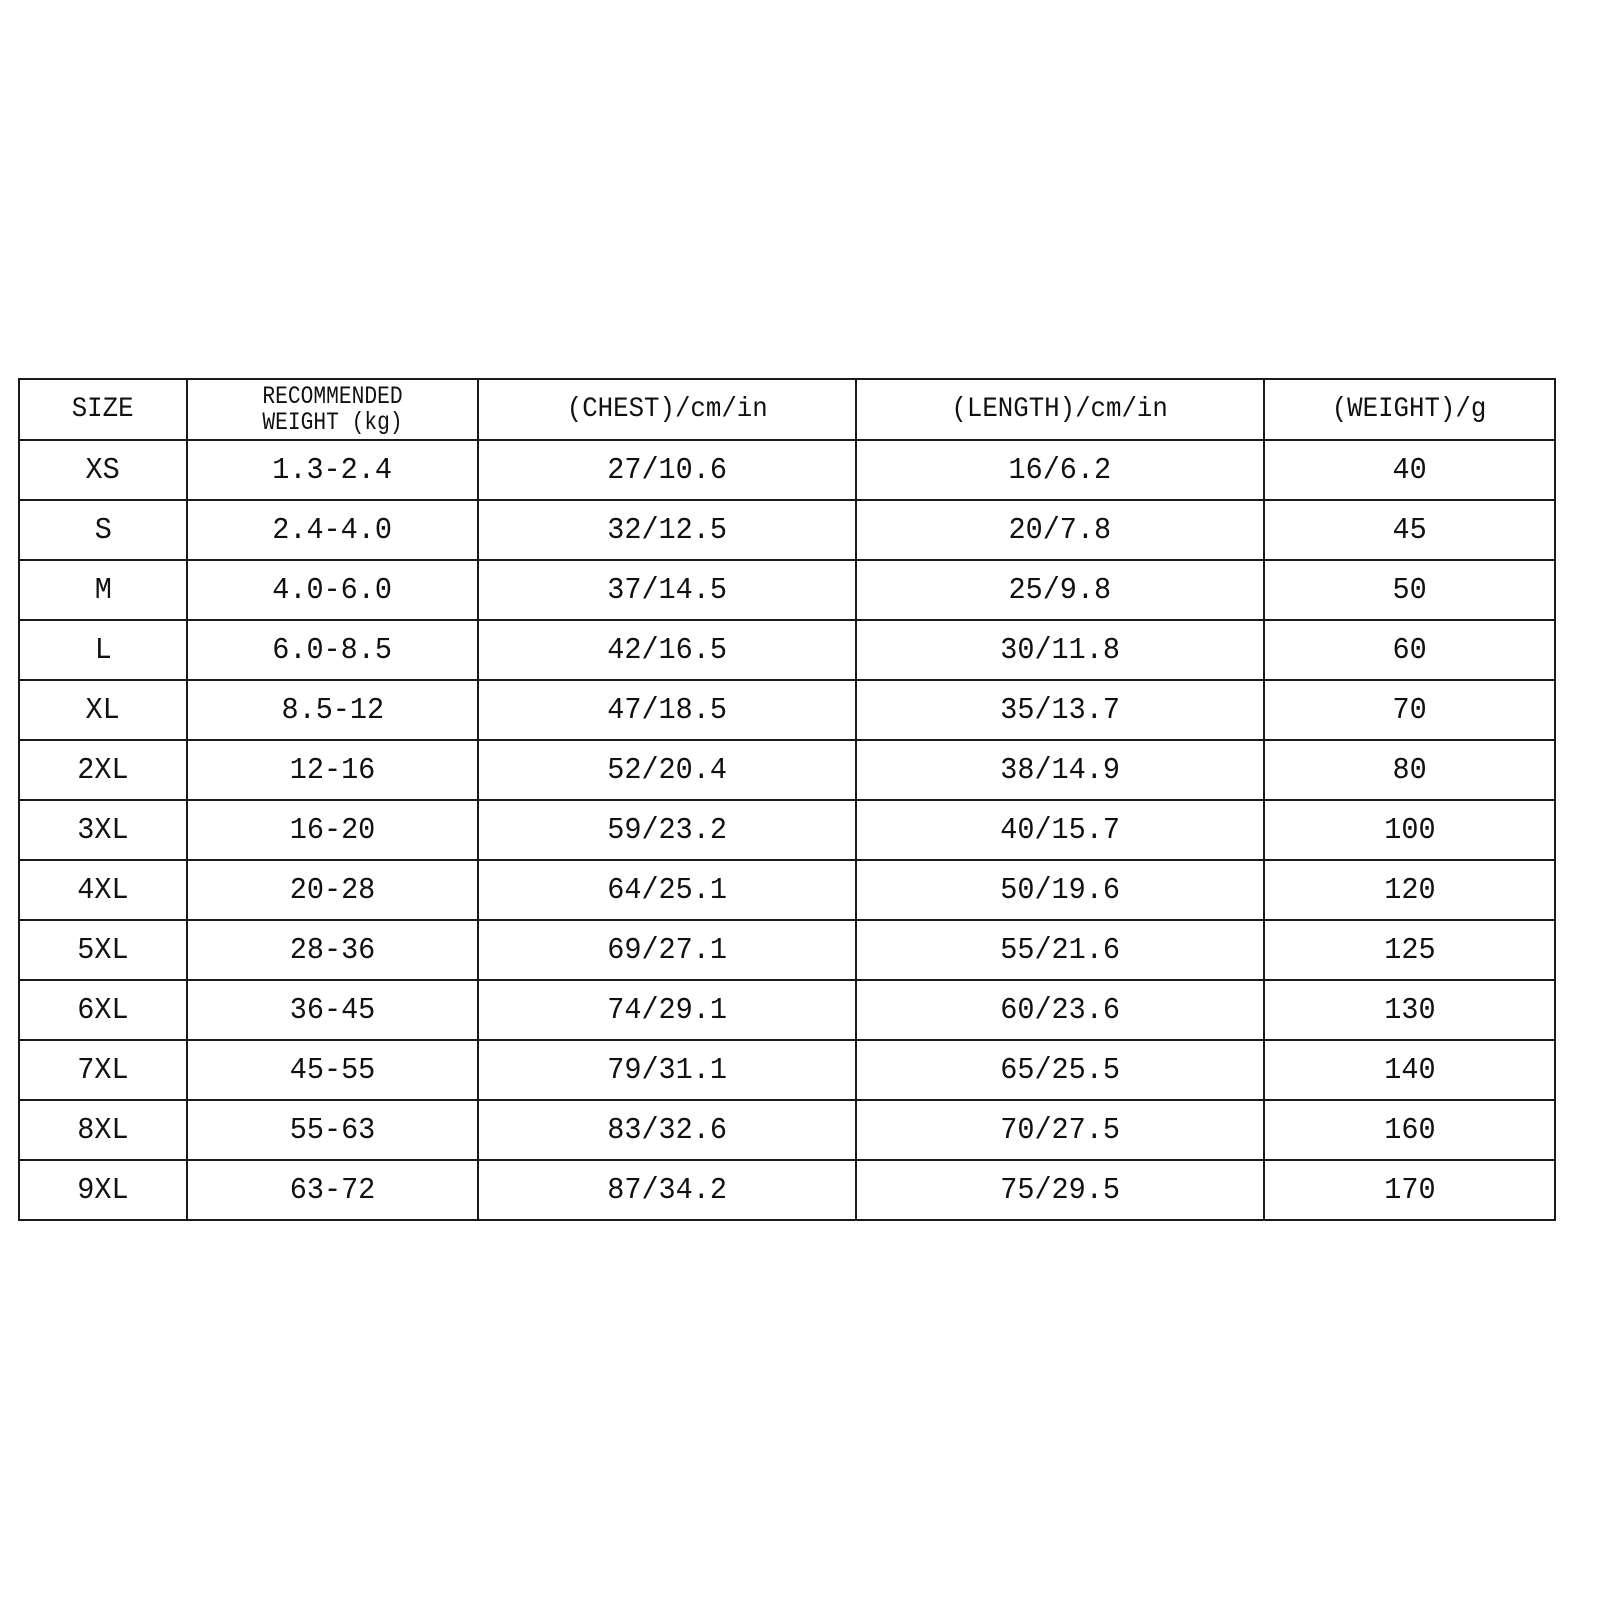 Image resolution: width=1600 pixels, height=1600 pixels. Describe the element at coordinates (103, 650) in the screenshot. I see `cell-size: L` at that location.